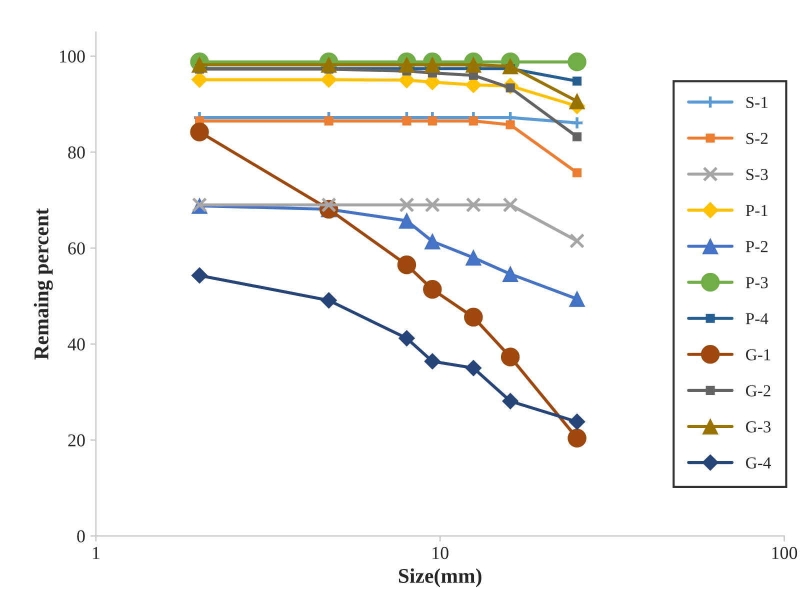 The image size is (806, 607). I want to click on x-tick-label: 100, so click(785, 553).